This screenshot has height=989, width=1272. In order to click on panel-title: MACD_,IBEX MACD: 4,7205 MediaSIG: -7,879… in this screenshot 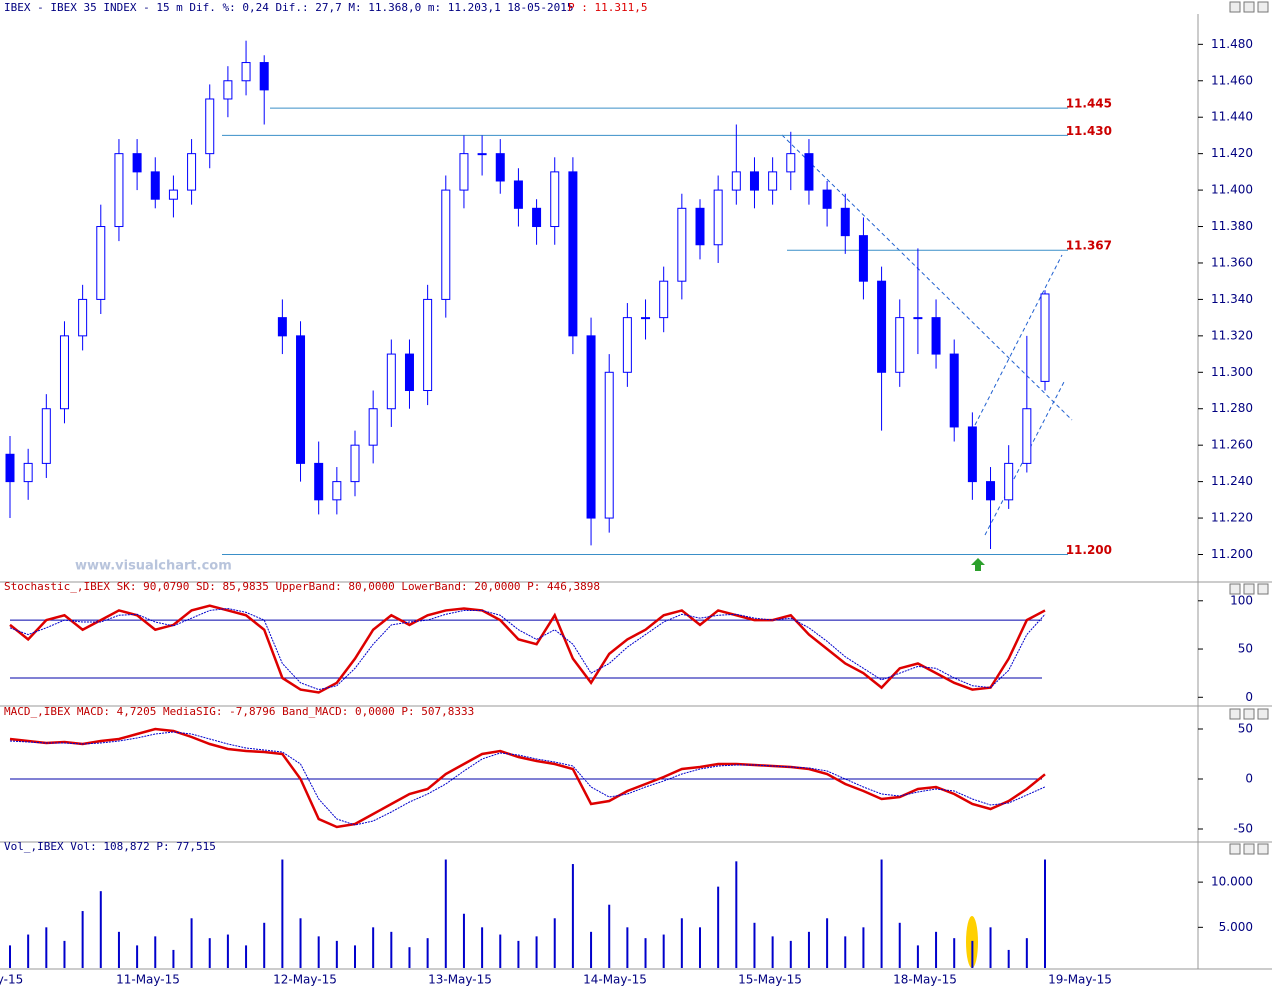, I will do `click(239, 711)`.